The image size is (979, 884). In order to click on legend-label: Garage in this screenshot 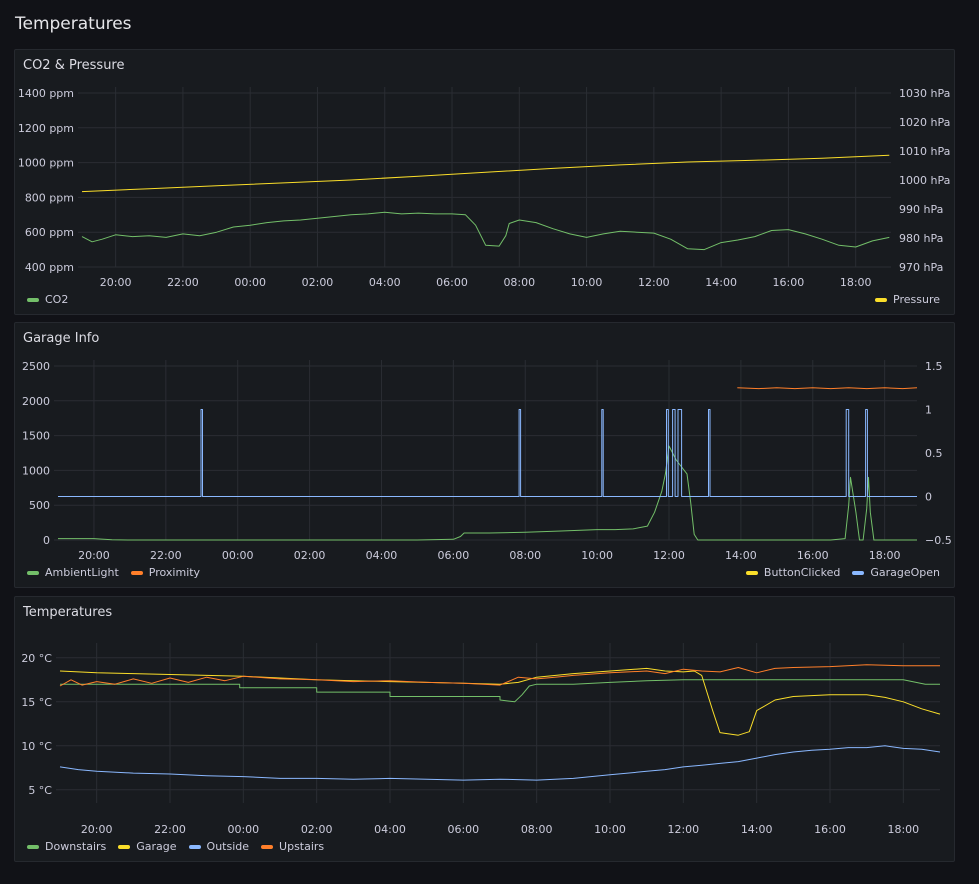, I will do `click(156, 846)`.